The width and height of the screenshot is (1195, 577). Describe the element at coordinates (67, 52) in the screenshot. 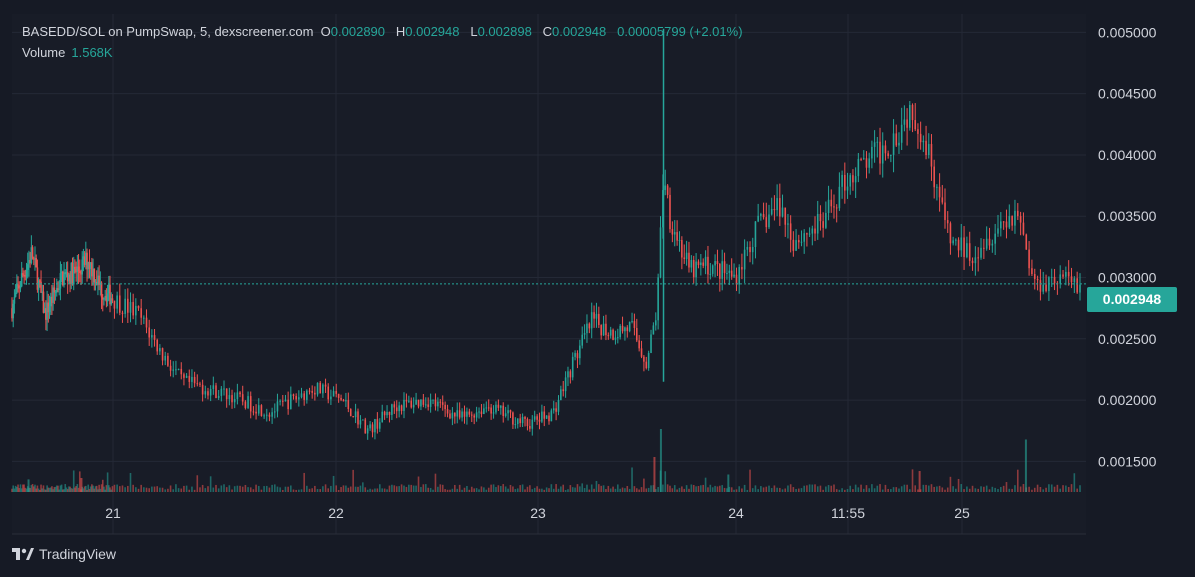

I see `volume-legend: Volume 1.568K` at that location.